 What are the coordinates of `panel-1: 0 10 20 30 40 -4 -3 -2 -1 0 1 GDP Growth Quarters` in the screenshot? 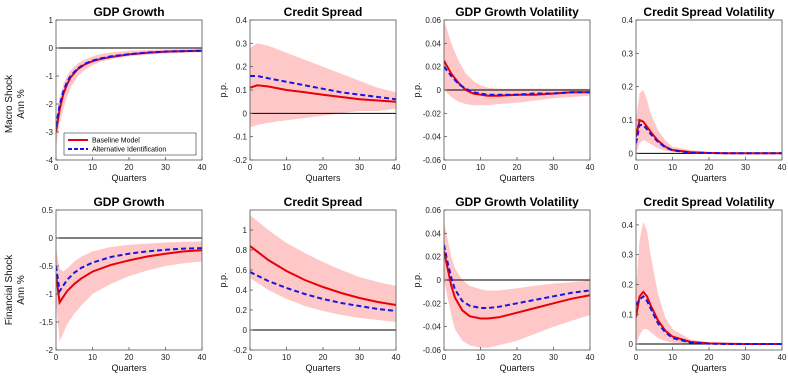 It's located at (126, 94).